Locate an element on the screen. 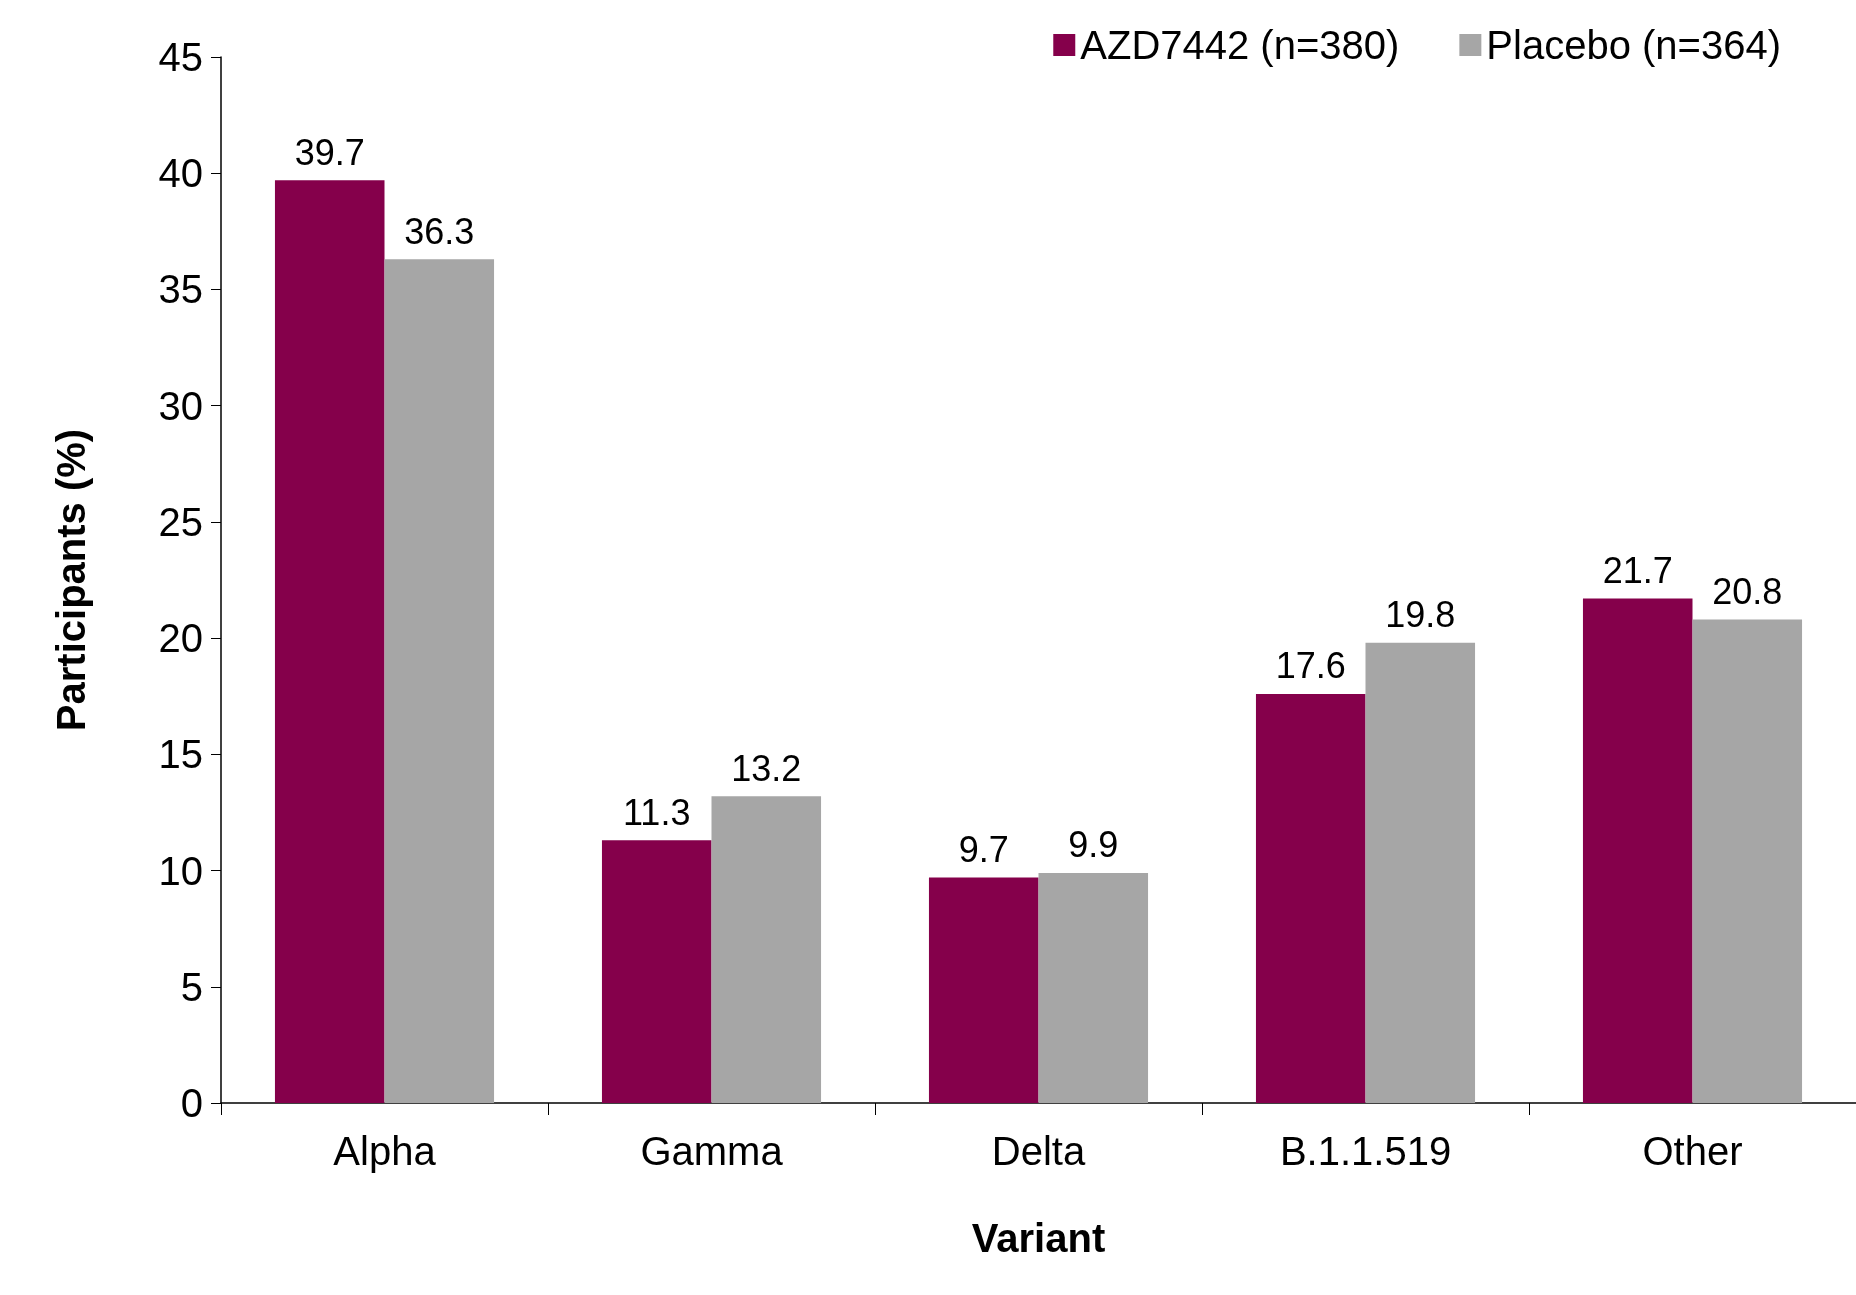 The width and height of the screenshot is (1856, 1295). data-label: 36.3 is located at coordinates (439, 231).